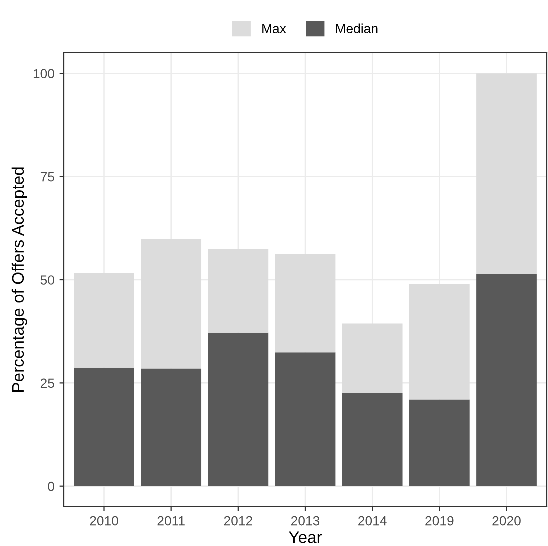 The image size is (548, 546). What do you see at coordinates (238, 521) in the screenshot?
I see `x-tick-label: 2012` at bounding box center [238, 521].